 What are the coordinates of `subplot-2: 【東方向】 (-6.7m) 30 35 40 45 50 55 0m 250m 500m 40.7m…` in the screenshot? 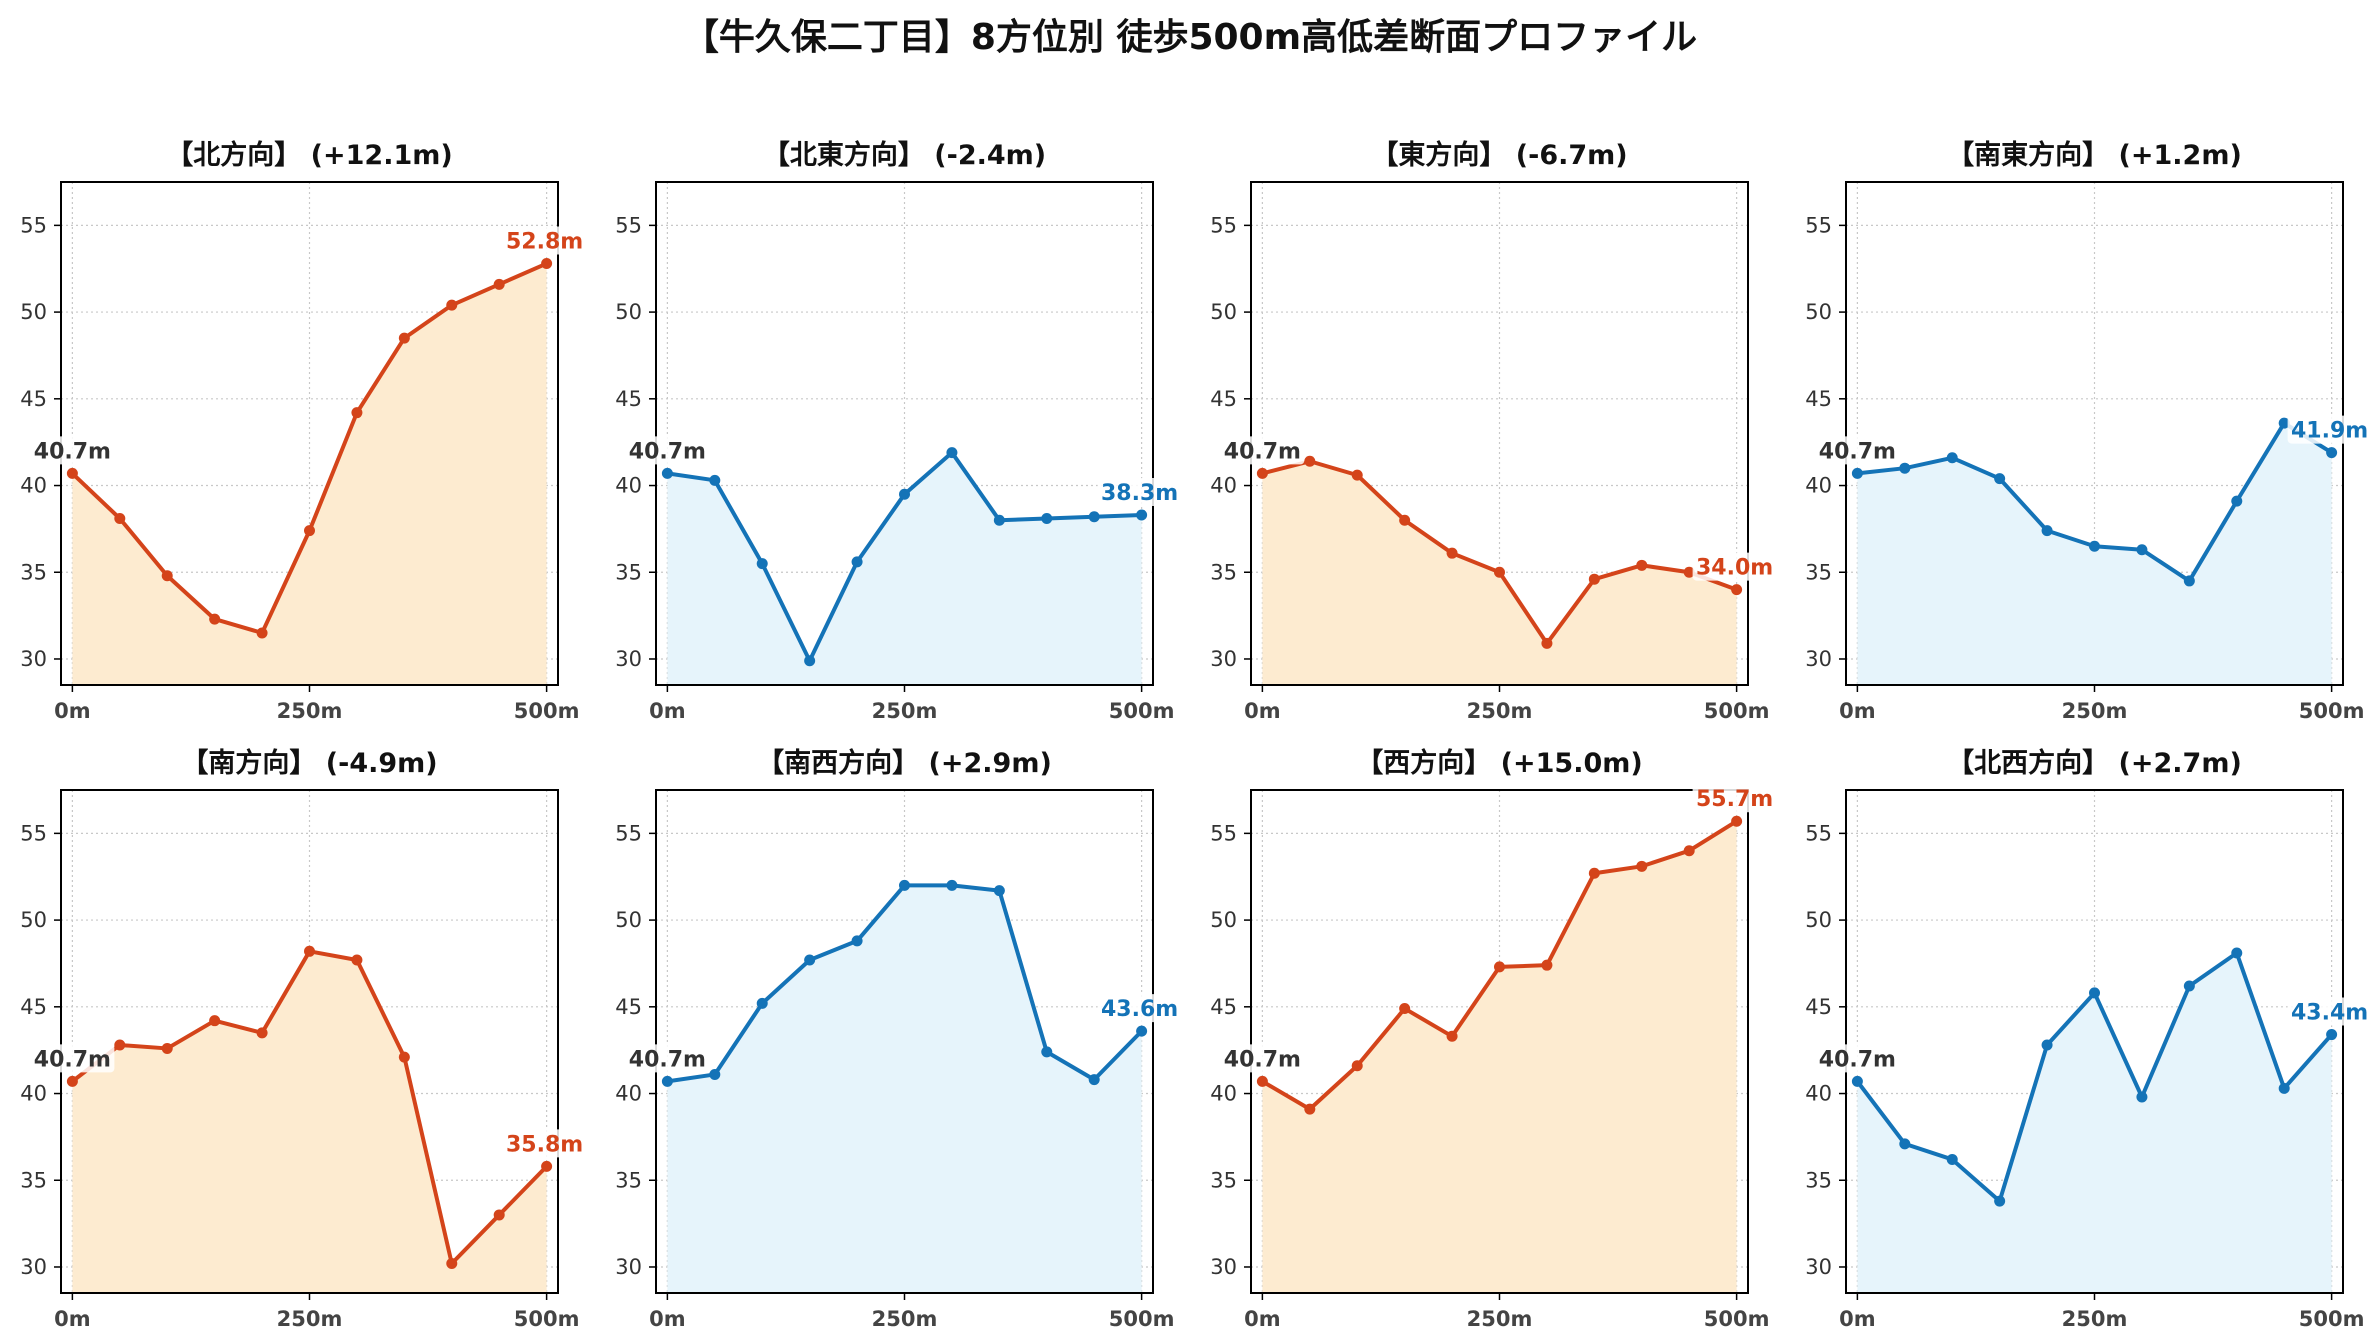 It's located at (1493, 431).